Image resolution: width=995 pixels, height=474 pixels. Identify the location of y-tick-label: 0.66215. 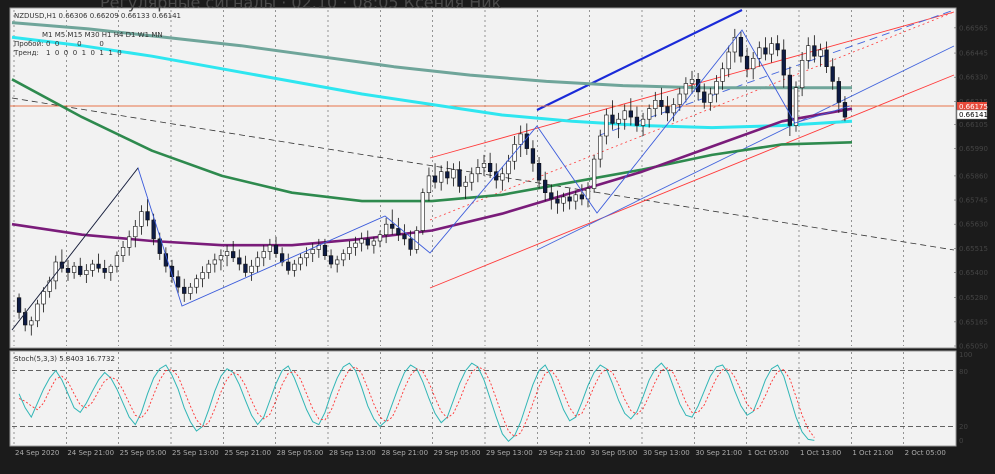
(973, 102).